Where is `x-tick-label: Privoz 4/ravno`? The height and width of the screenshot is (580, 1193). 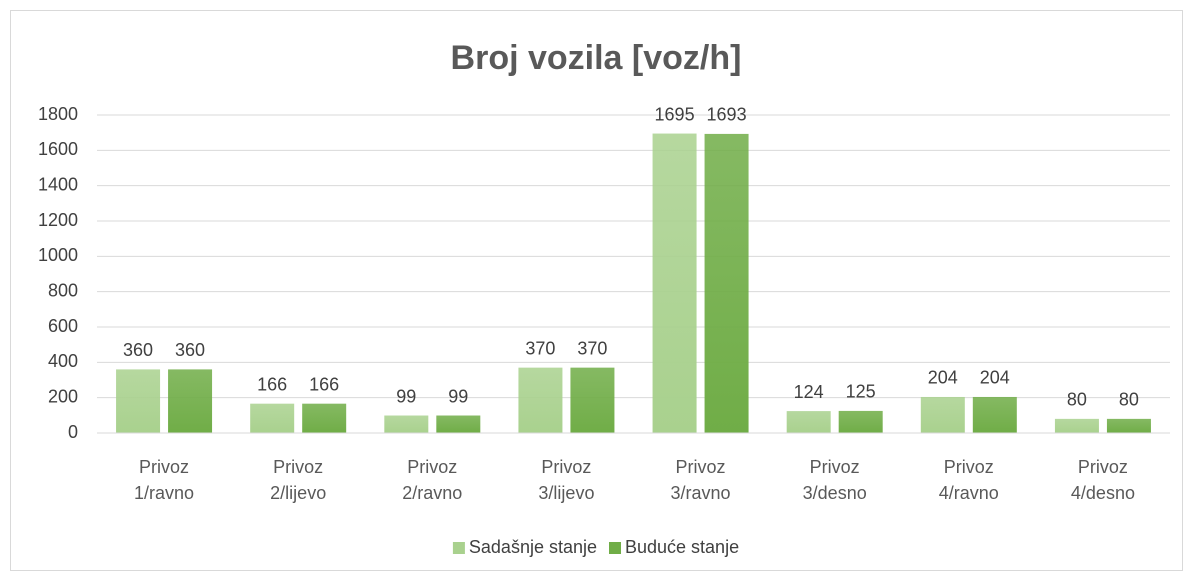 x-tick-label: Privoz 4/ravno is located at coordinates (968, 480).